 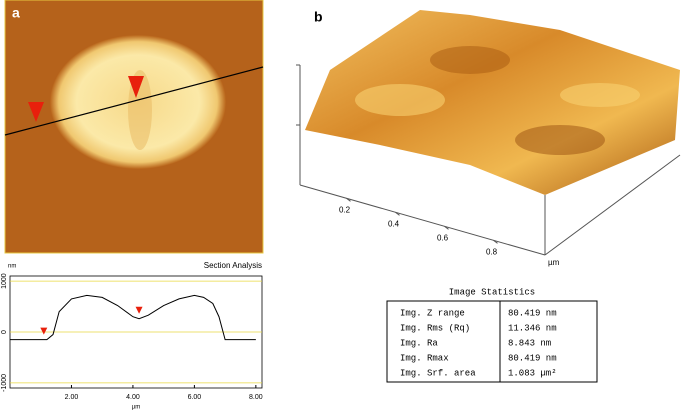 I want to click on surface-tick-label: 0.4, so click(x=394, y=223).